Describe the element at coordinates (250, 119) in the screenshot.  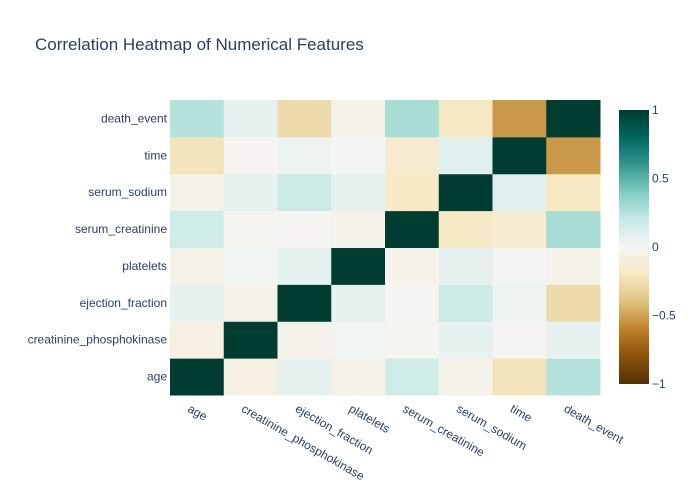
I see `heatmap-cell-death_event-creatinine_phosphokinase` at that location.